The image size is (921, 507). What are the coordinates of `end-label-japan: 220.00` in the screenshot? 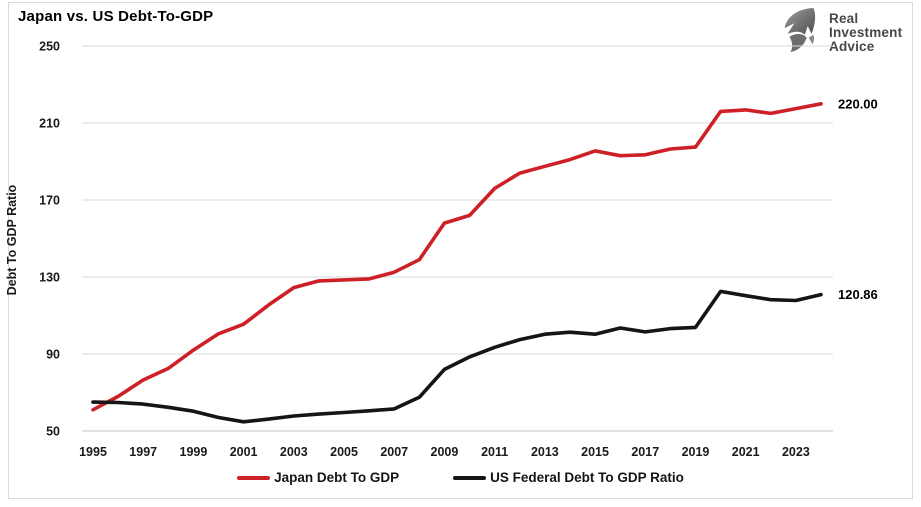 It's located at (858, 103).